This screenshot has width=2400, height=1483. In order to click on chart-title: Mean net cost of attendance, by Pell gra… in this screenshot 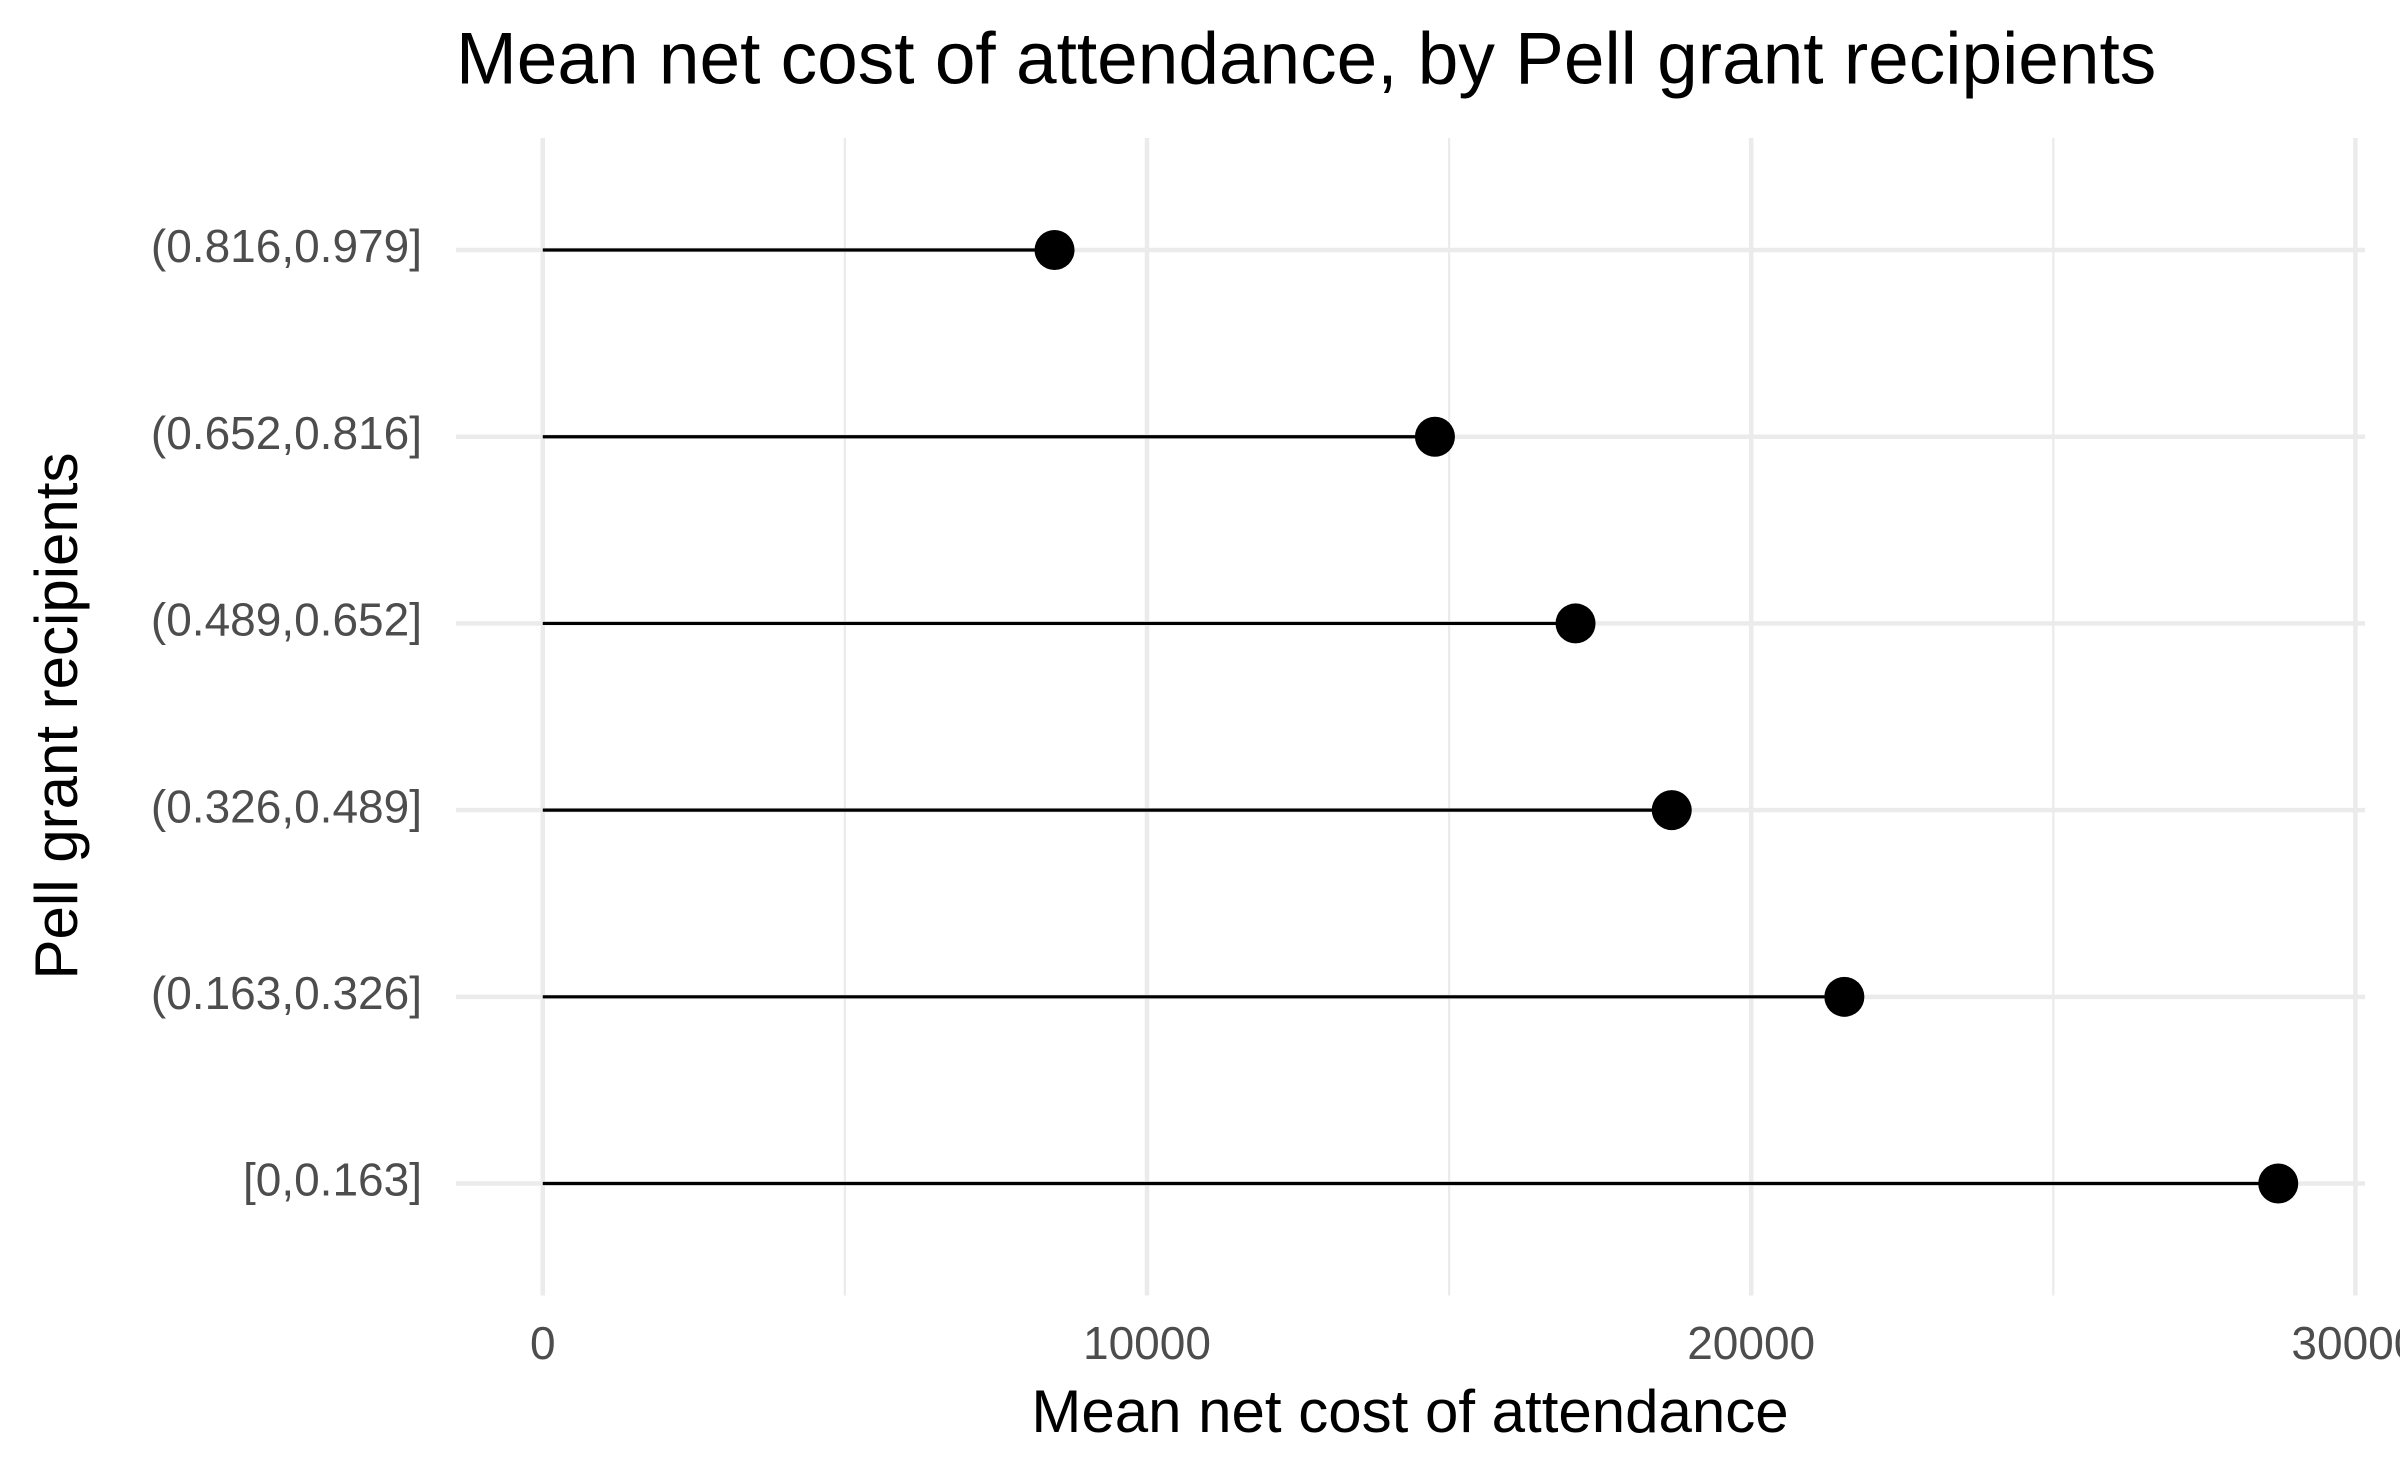, I will do `click(1306, 58)`.